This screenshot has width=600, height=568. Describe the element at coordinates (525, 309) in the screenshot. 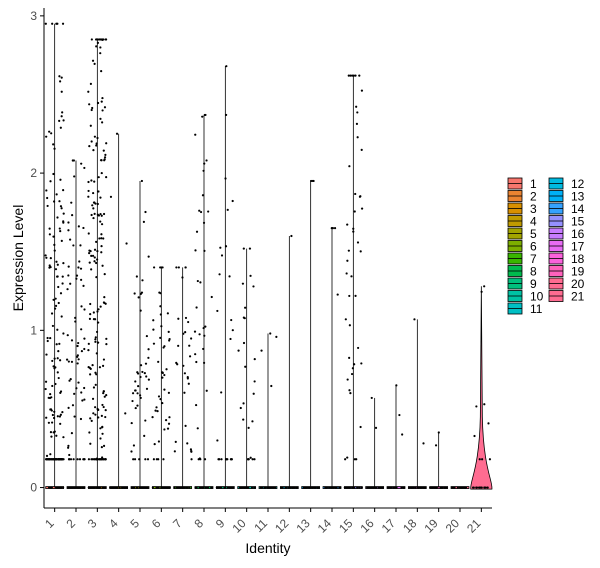

I see `legend-item-11: 11` at that location.